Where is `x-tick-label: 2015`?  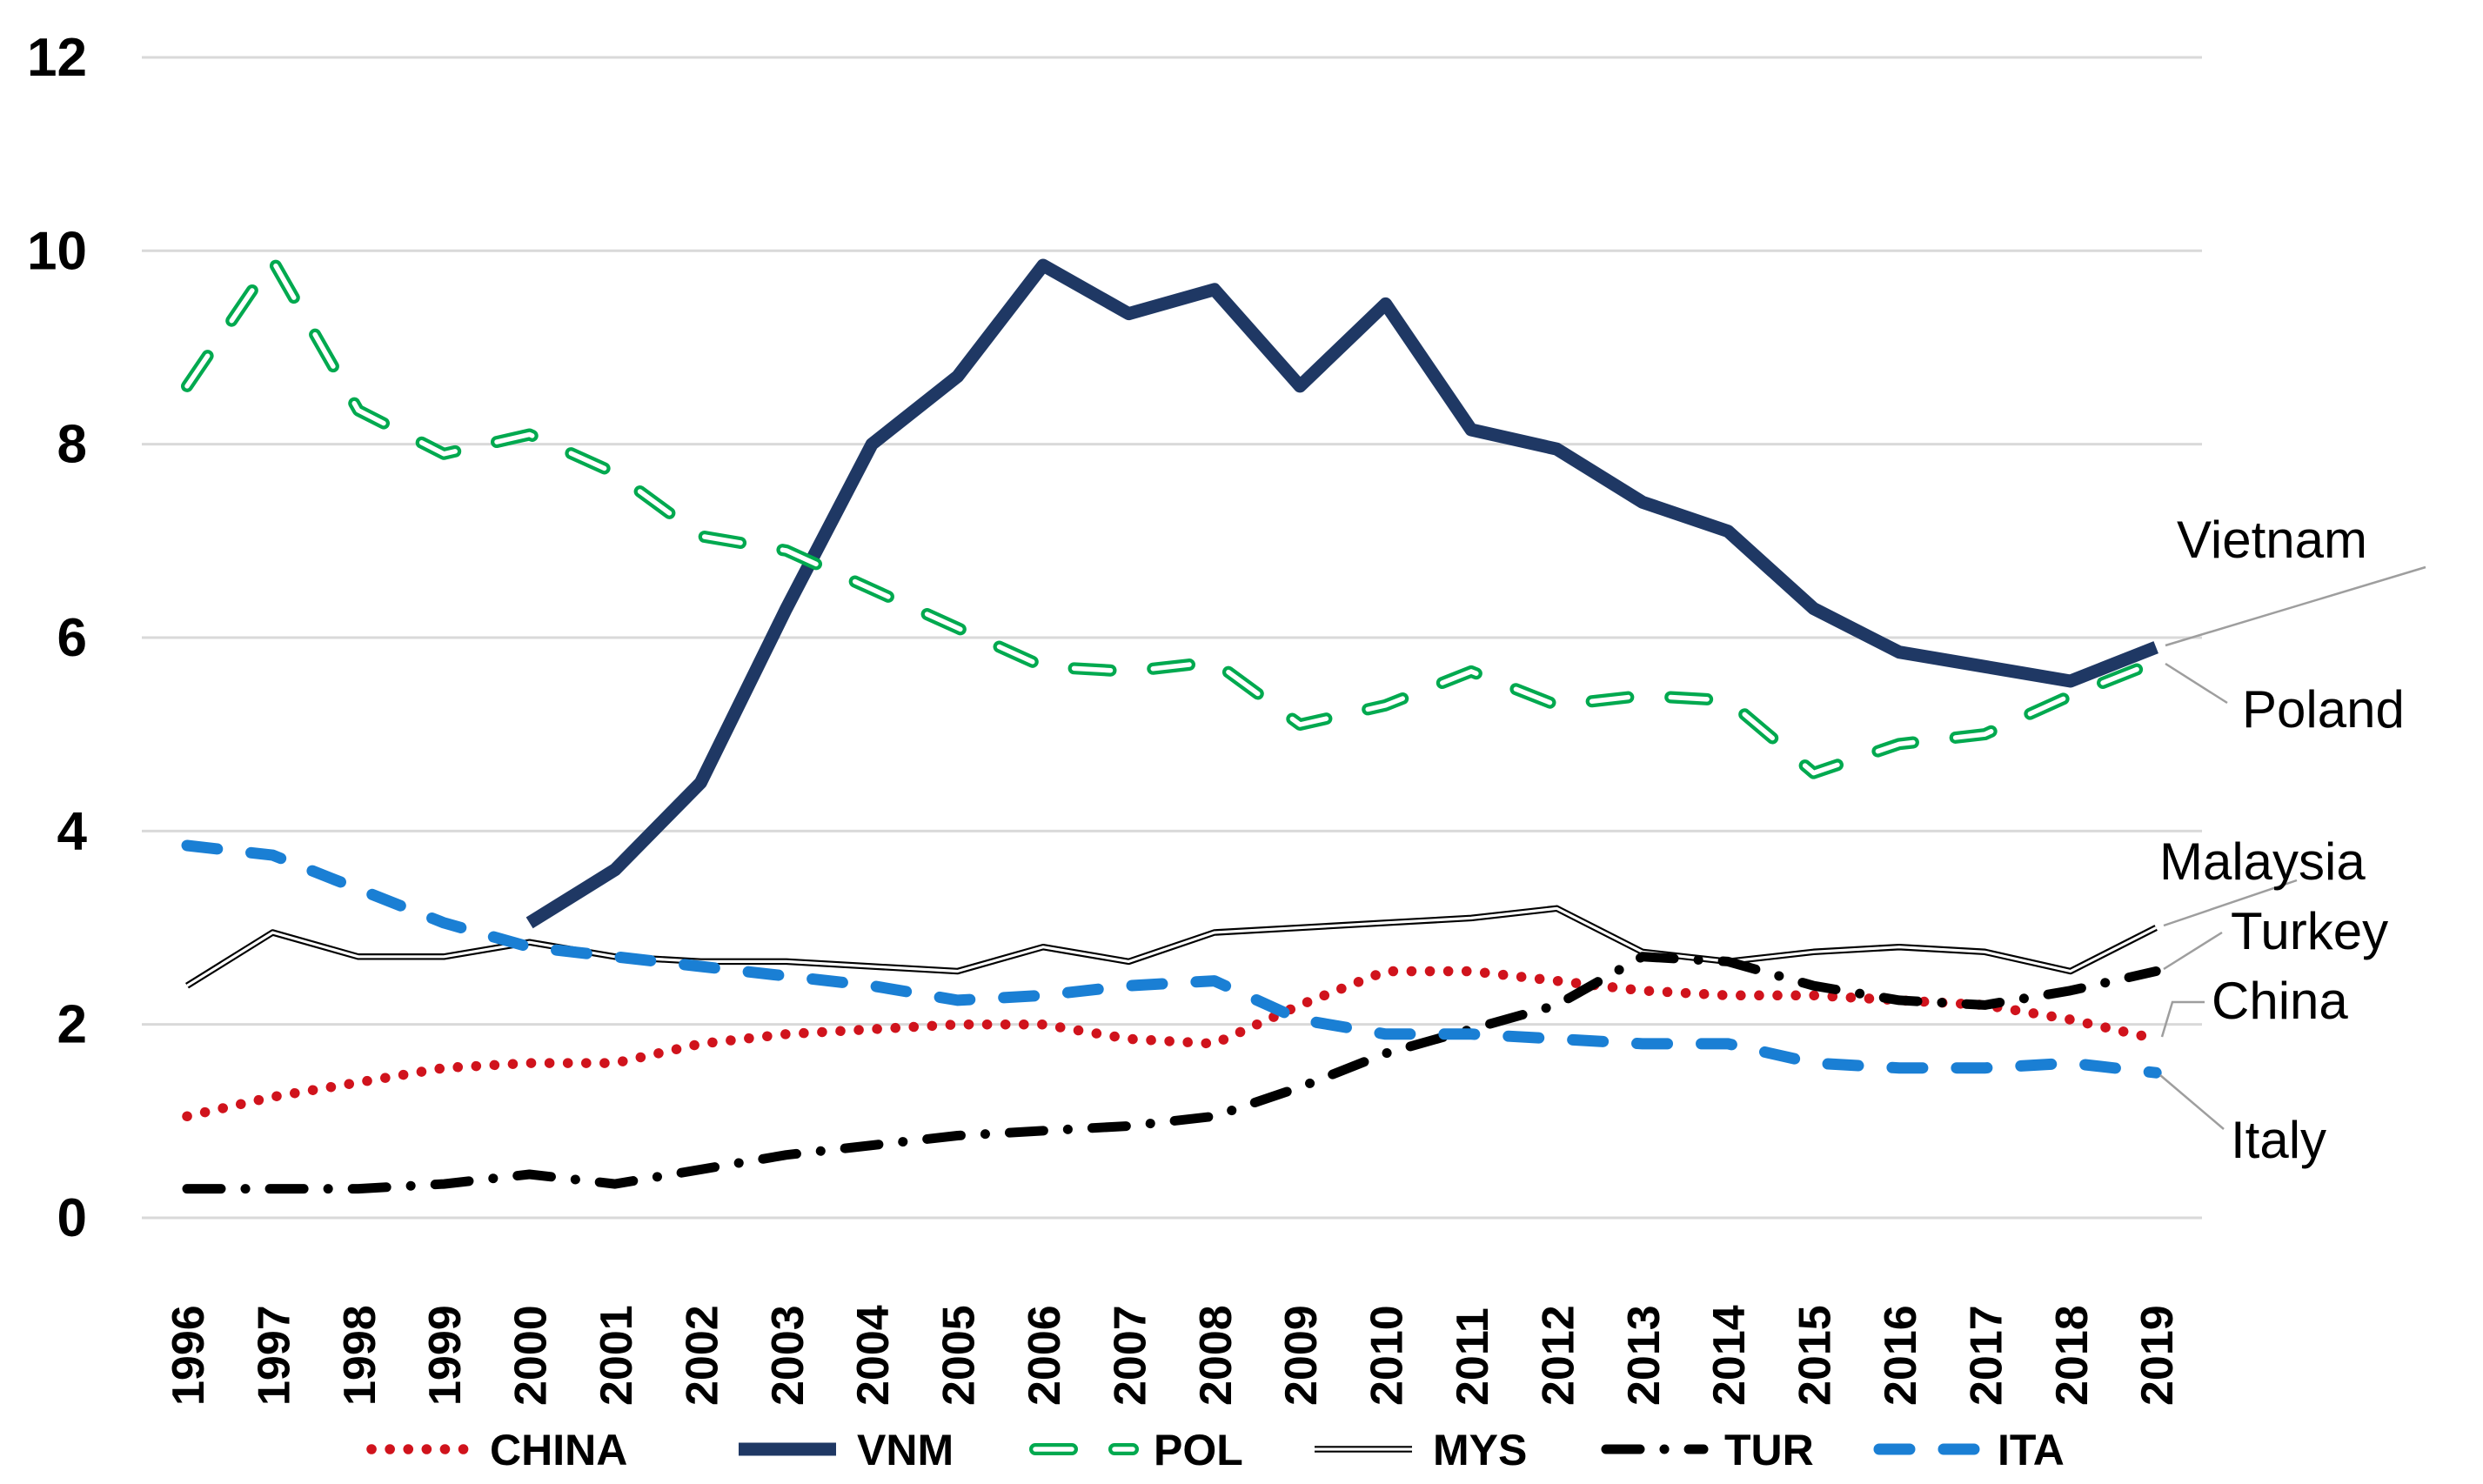 x-tick-label: 2015 is located at coordinates (1815, 1355).